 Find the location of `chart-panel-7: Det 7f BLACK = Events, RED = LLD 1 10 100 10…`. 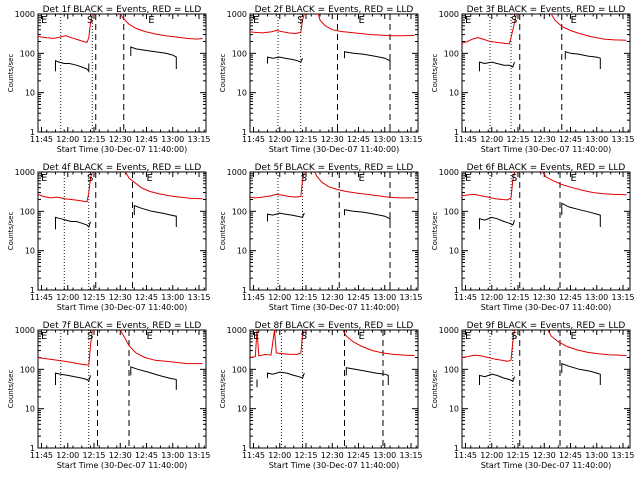

chart-panel-7: Det 7f BLACK = Events, RED = LLD 1 10 100 10… is located at coordinates (109, 395).